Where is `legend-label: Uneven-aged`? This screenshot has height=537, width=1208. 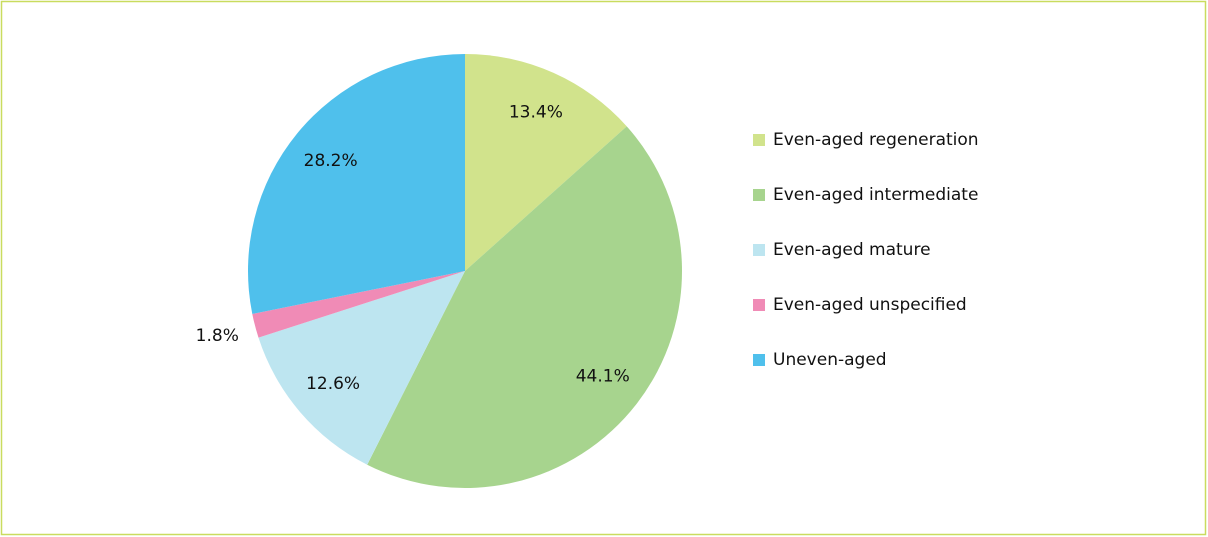 legend-label: Uneven-aged is located at coordinates (830, 360).